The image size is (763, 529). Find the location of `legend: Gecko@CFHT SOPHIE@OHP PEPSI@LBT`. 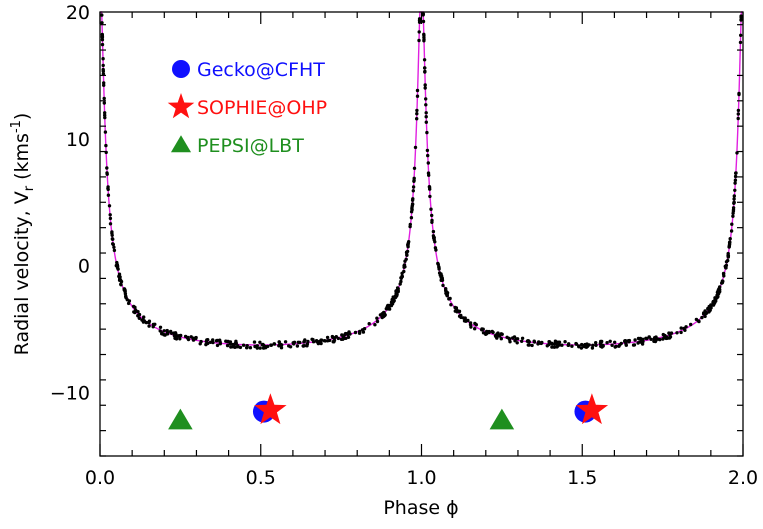

legend: Gecko@CFHT SOPHIE@OHP PEPSI@LBT is located at coordinates (247, 108).